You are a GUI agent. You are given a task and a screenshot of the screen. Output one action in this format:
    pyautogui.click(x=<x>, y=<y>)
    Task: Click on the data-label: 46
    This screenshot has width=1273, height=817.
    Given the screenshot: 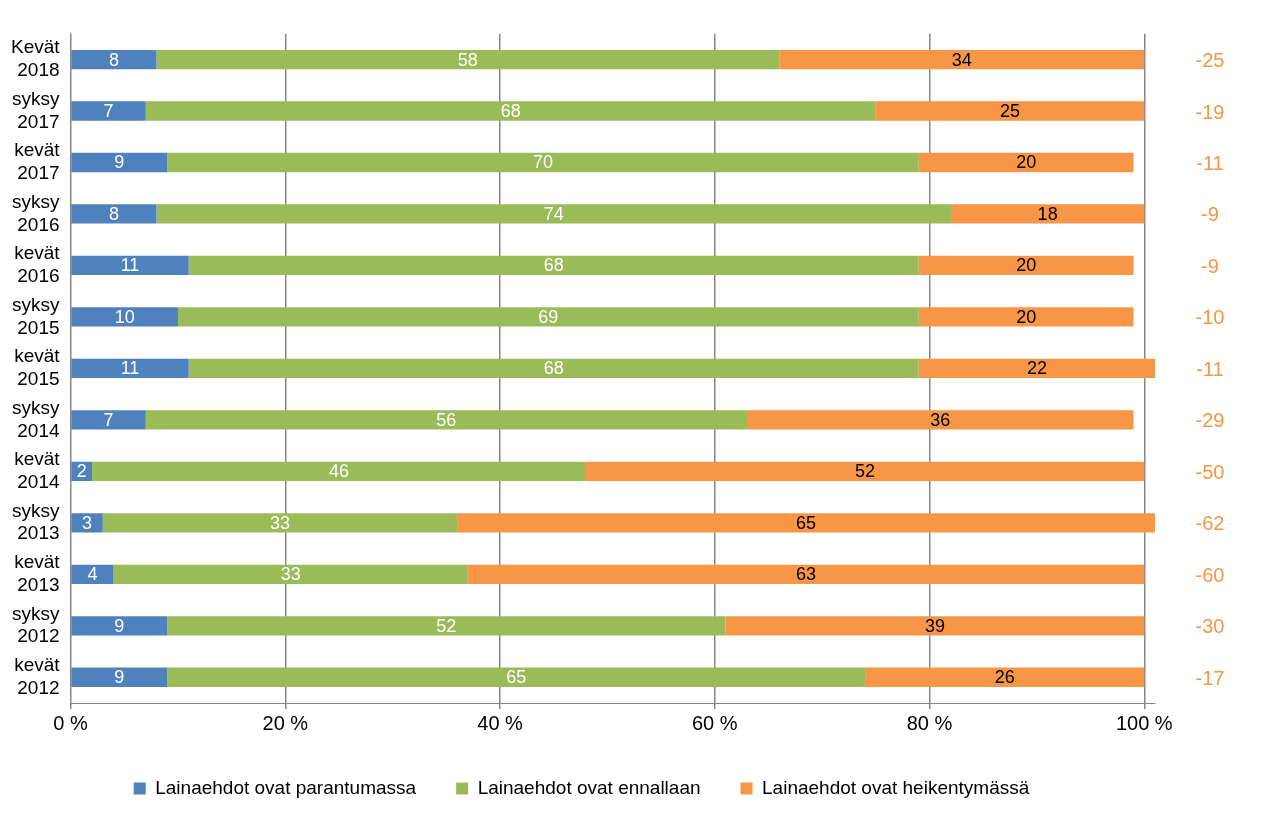 What is the action you would take?
    pyautogui.click(x=339, y=471)
    